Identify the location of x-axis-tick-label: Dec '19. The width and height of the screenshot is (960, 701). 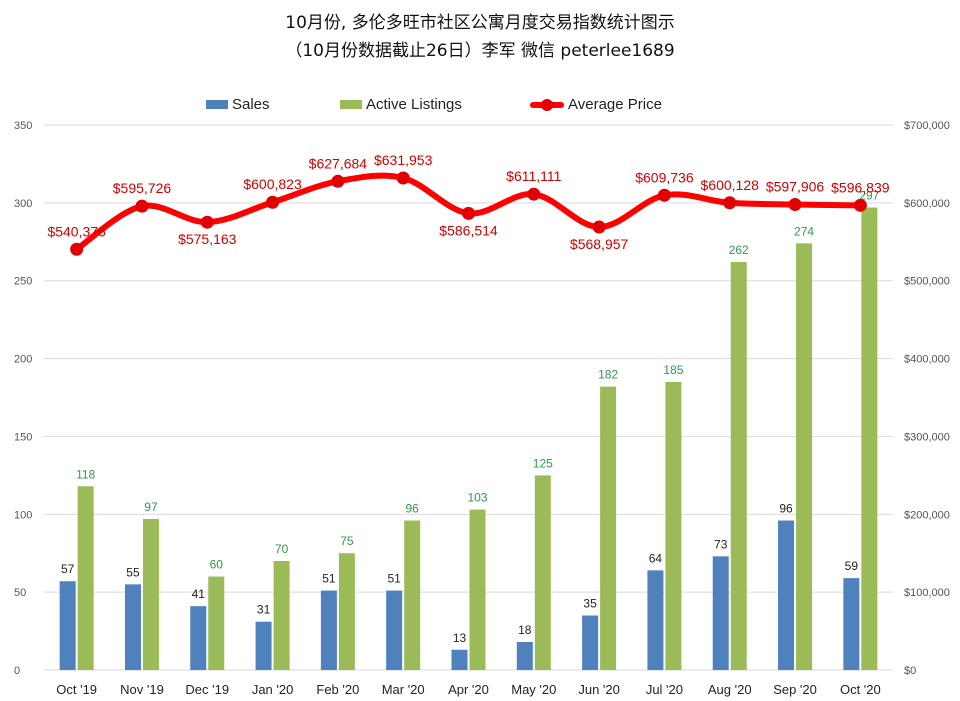
(207, 689).